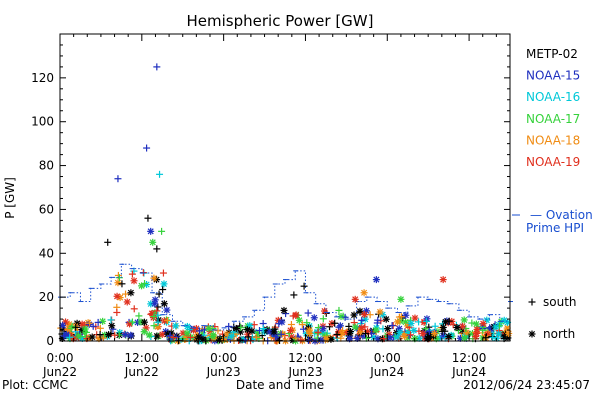  I want to click on x-tick-date-label: Jun22, so click(141, 372).